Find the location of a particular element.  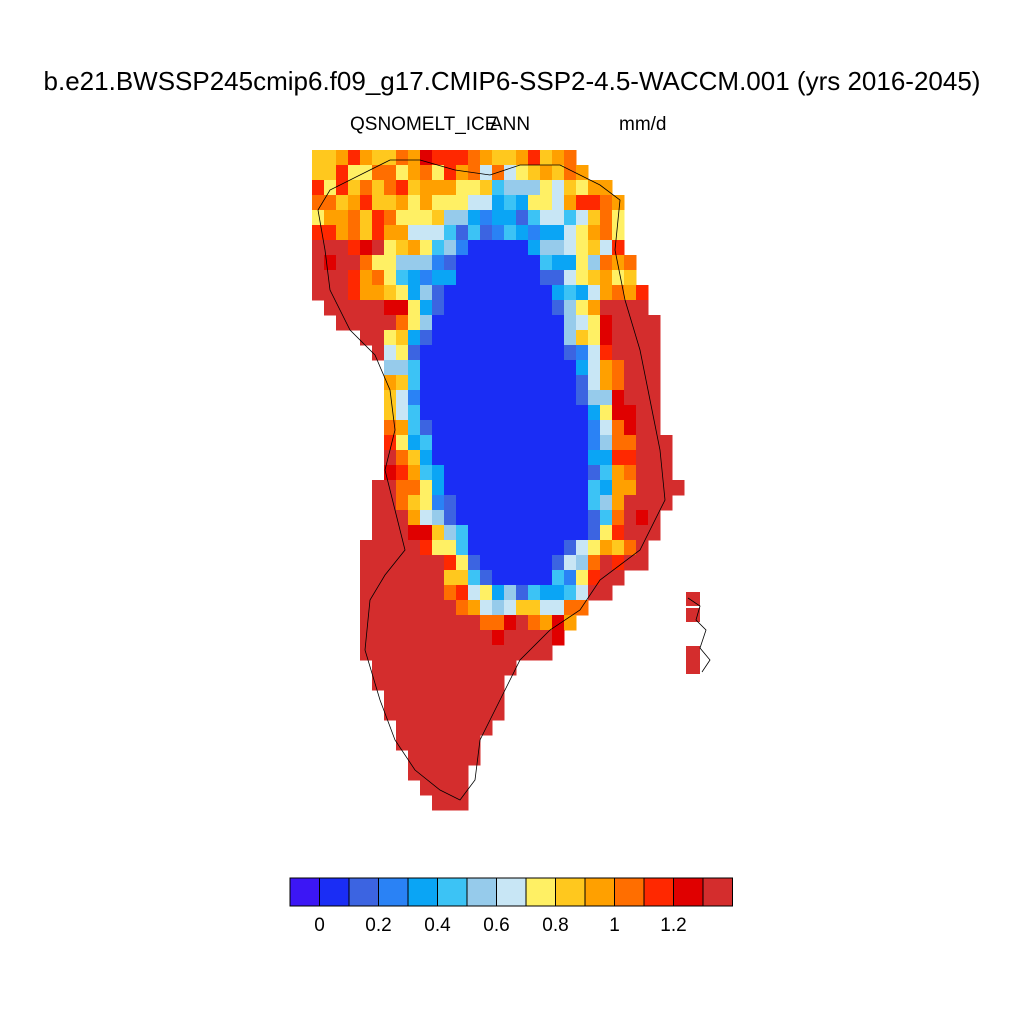

colorbar-tick-label: 0 is located at coordinates (319, 925).